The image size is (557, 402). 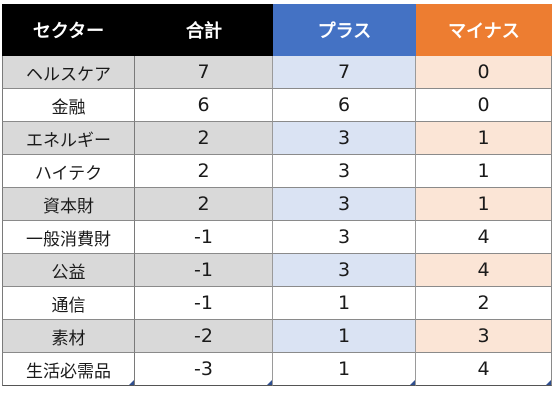 I want to click on table-row: エネルギー 2 3 1, so click(x=277, y=138).